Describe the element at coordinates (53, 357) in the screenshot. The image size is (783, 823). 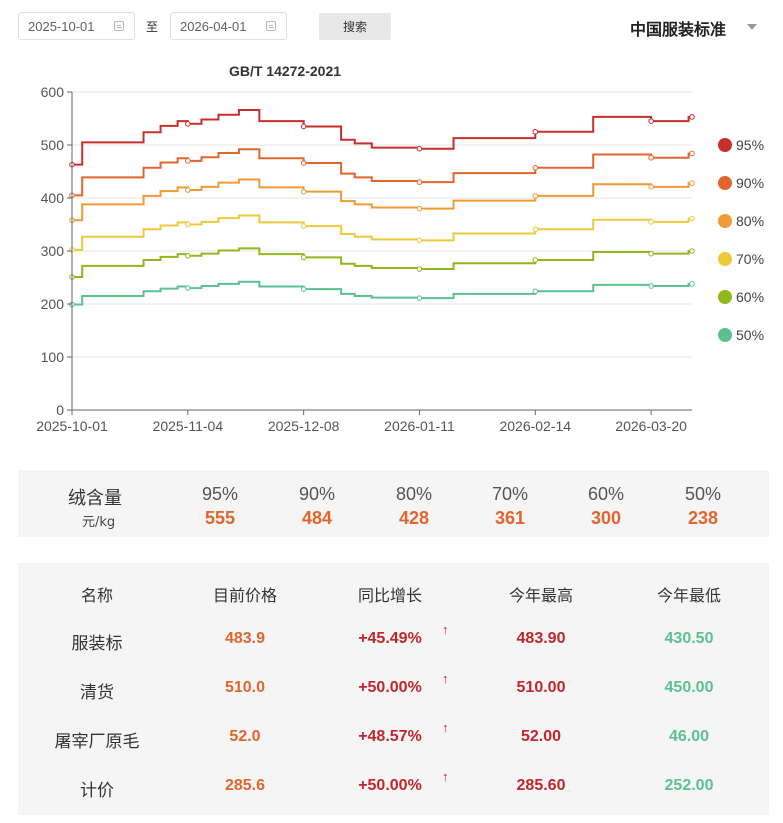
I see `y-tick-label: 100` at that location.